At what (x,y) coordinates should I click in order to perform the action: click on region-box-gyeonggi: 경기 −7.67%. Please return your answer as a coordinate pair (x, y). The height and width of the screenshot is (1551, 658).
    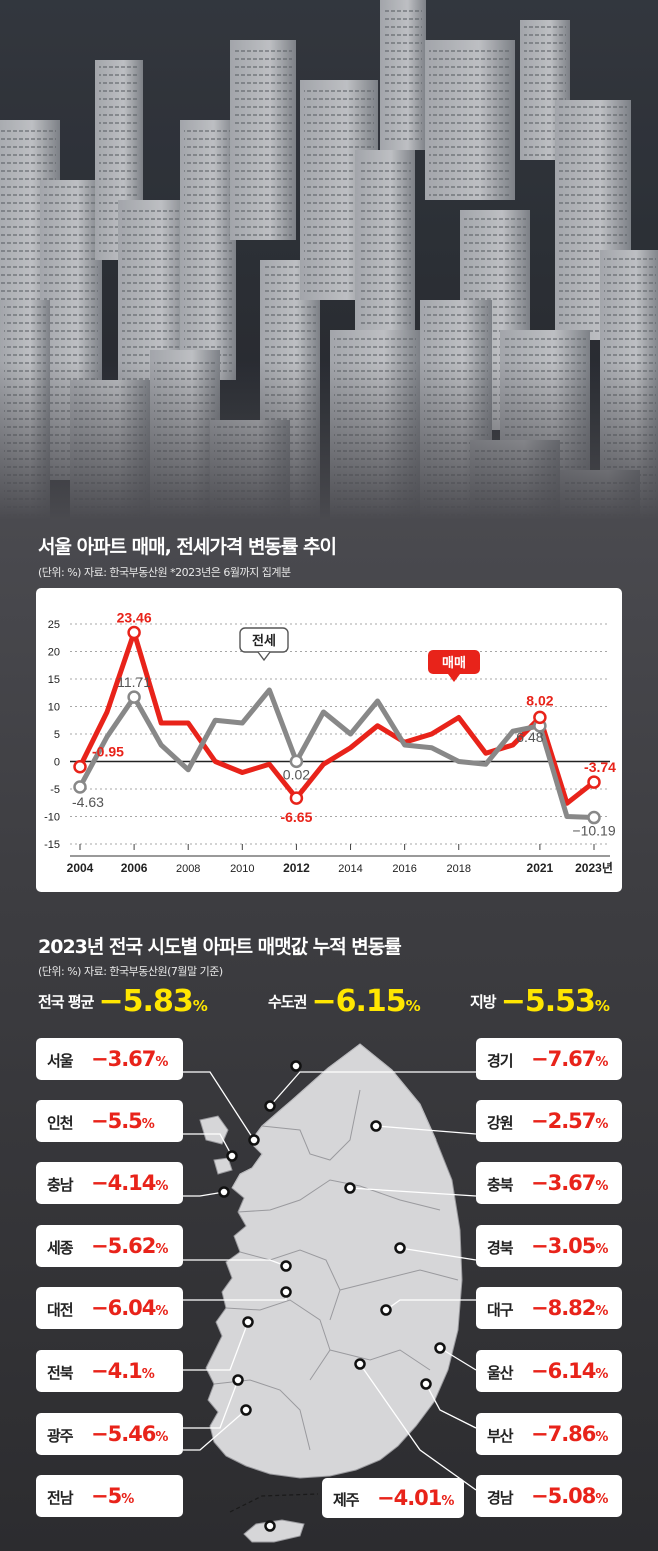
    Looking at the image, I should click on (549, 1059).